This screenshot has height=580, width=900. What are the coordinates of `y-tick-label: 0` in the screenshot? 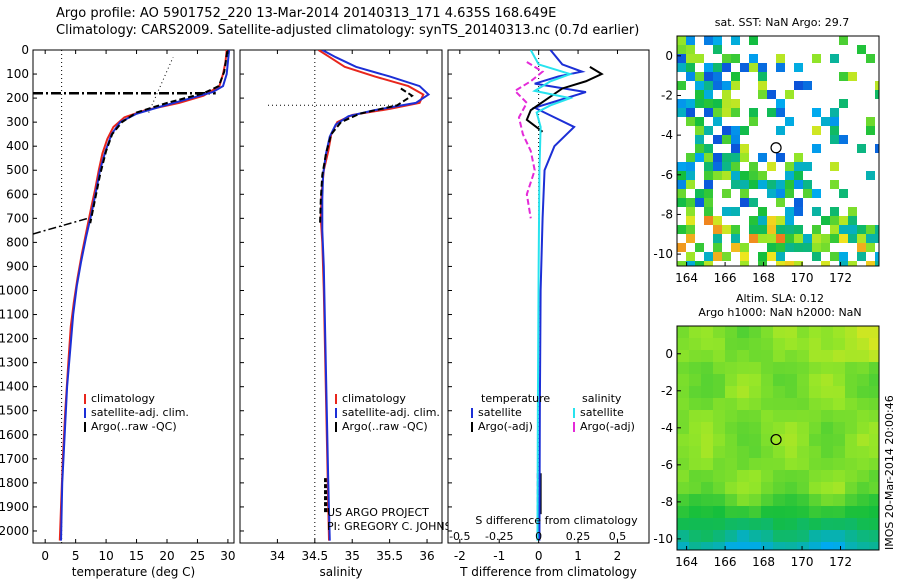 It's located at (669, 56).